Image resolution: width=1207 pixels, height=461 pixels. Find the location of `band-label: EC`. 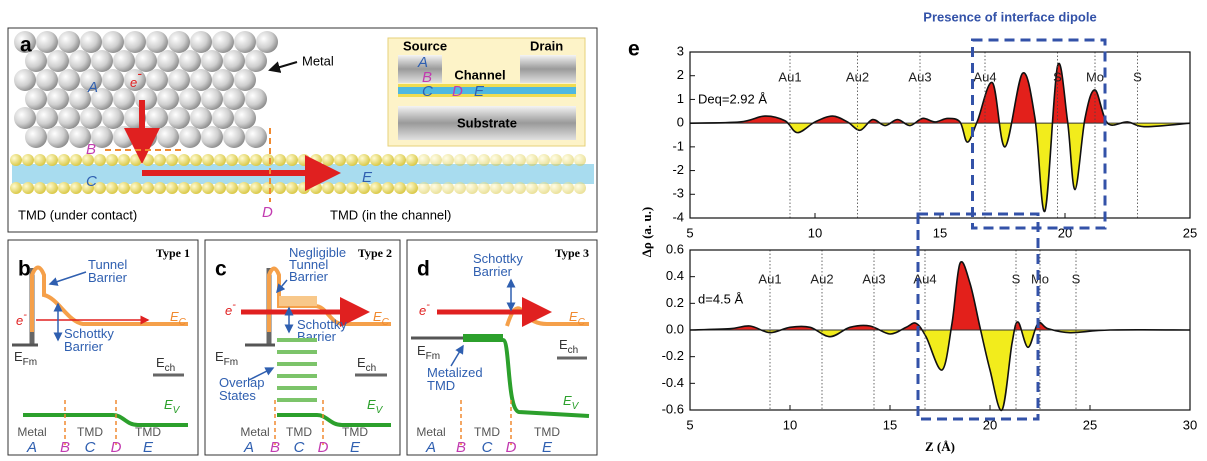

band-label: EC is located at coordinates (381, 318).